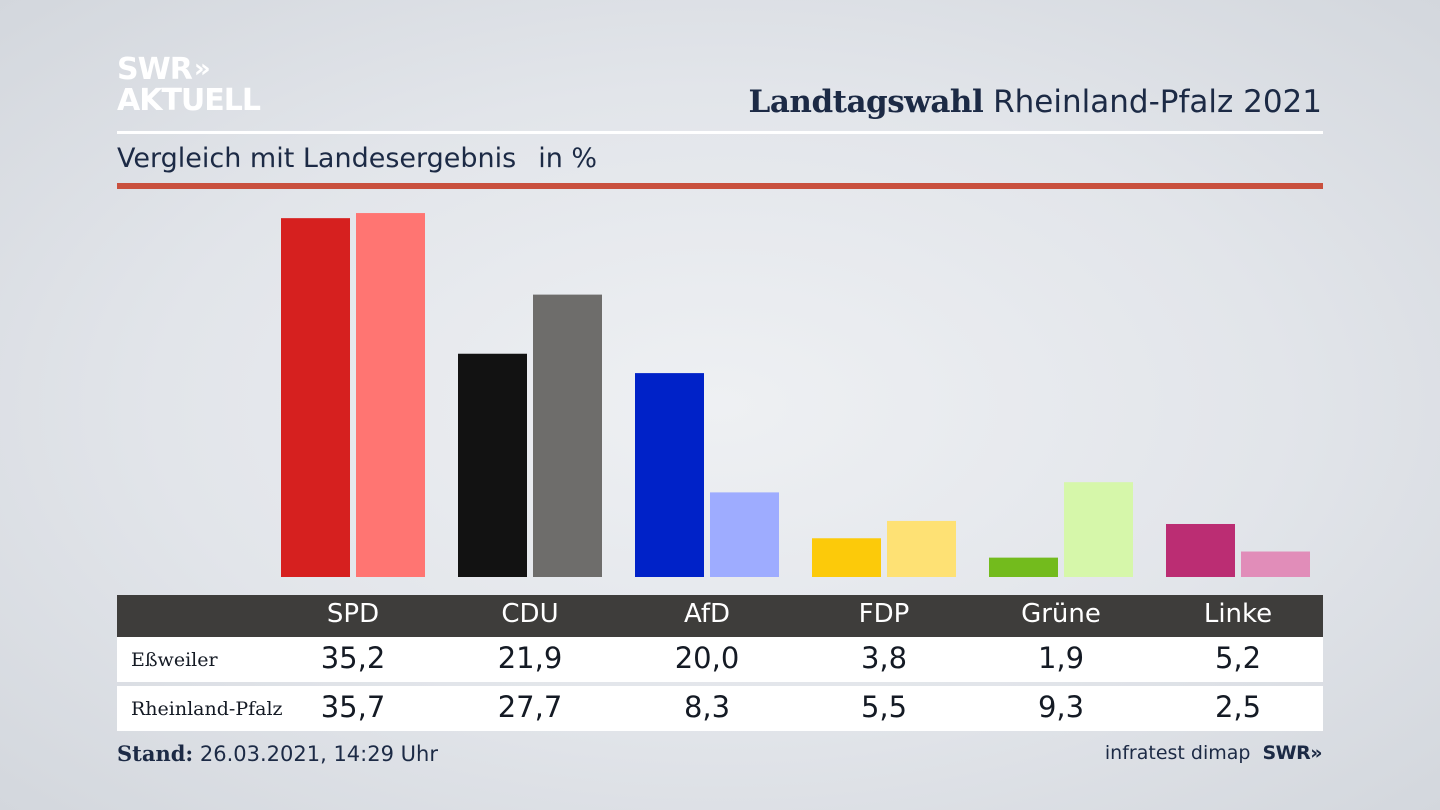 This screenshot has width=1440, height=810. What do you see at coordinates (390, 395) in the screenshot?
I see `bar-spd-state` at bounding box center [390, 395].